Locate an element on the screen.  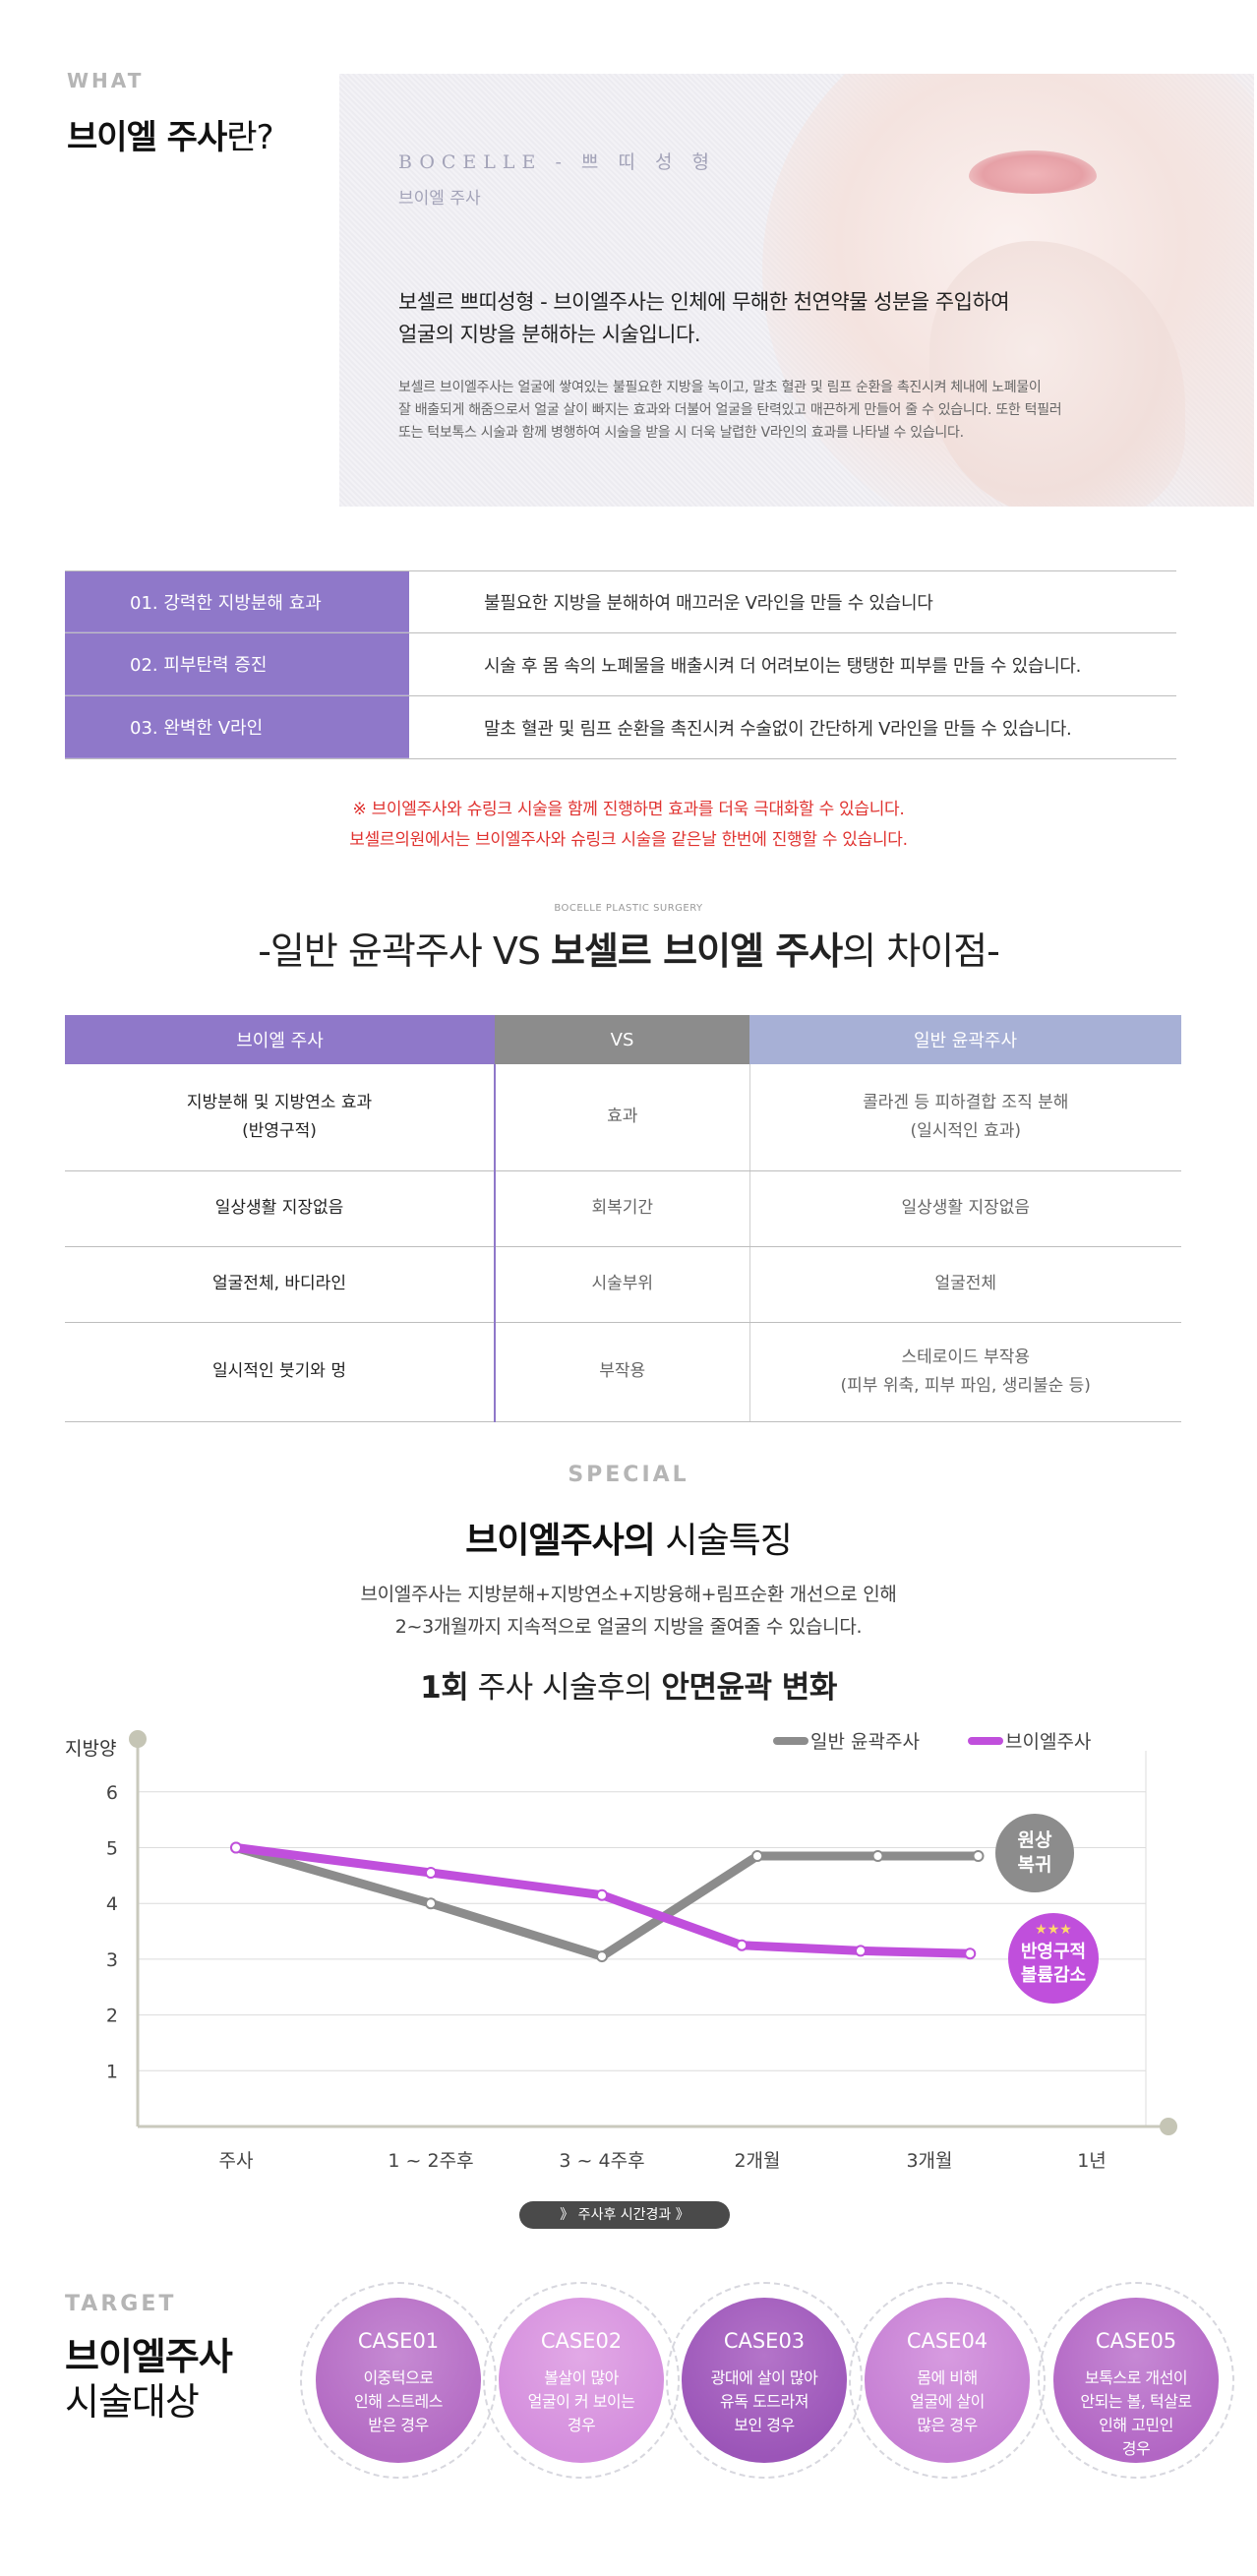
benefit-label: 01. 강력한 지방분해 효과 is located at coordinates (237, 601).